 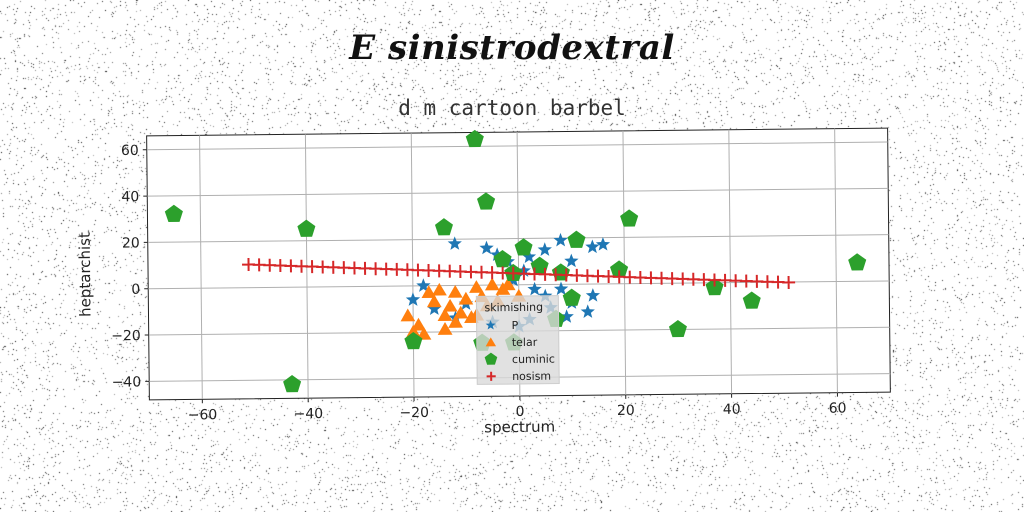 I want to click on y-tick-label: 0, so click(x=135, y=290).